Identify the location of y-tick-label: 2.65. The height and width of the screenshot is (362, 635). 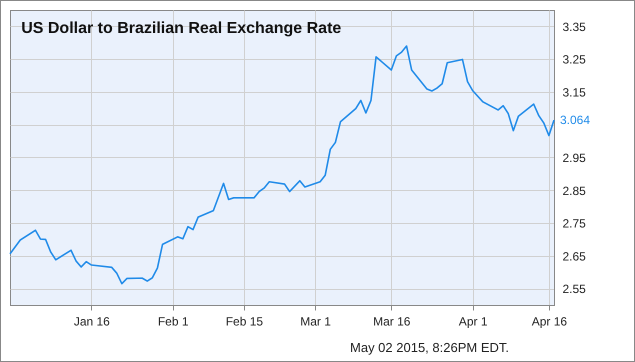
(574, 256).